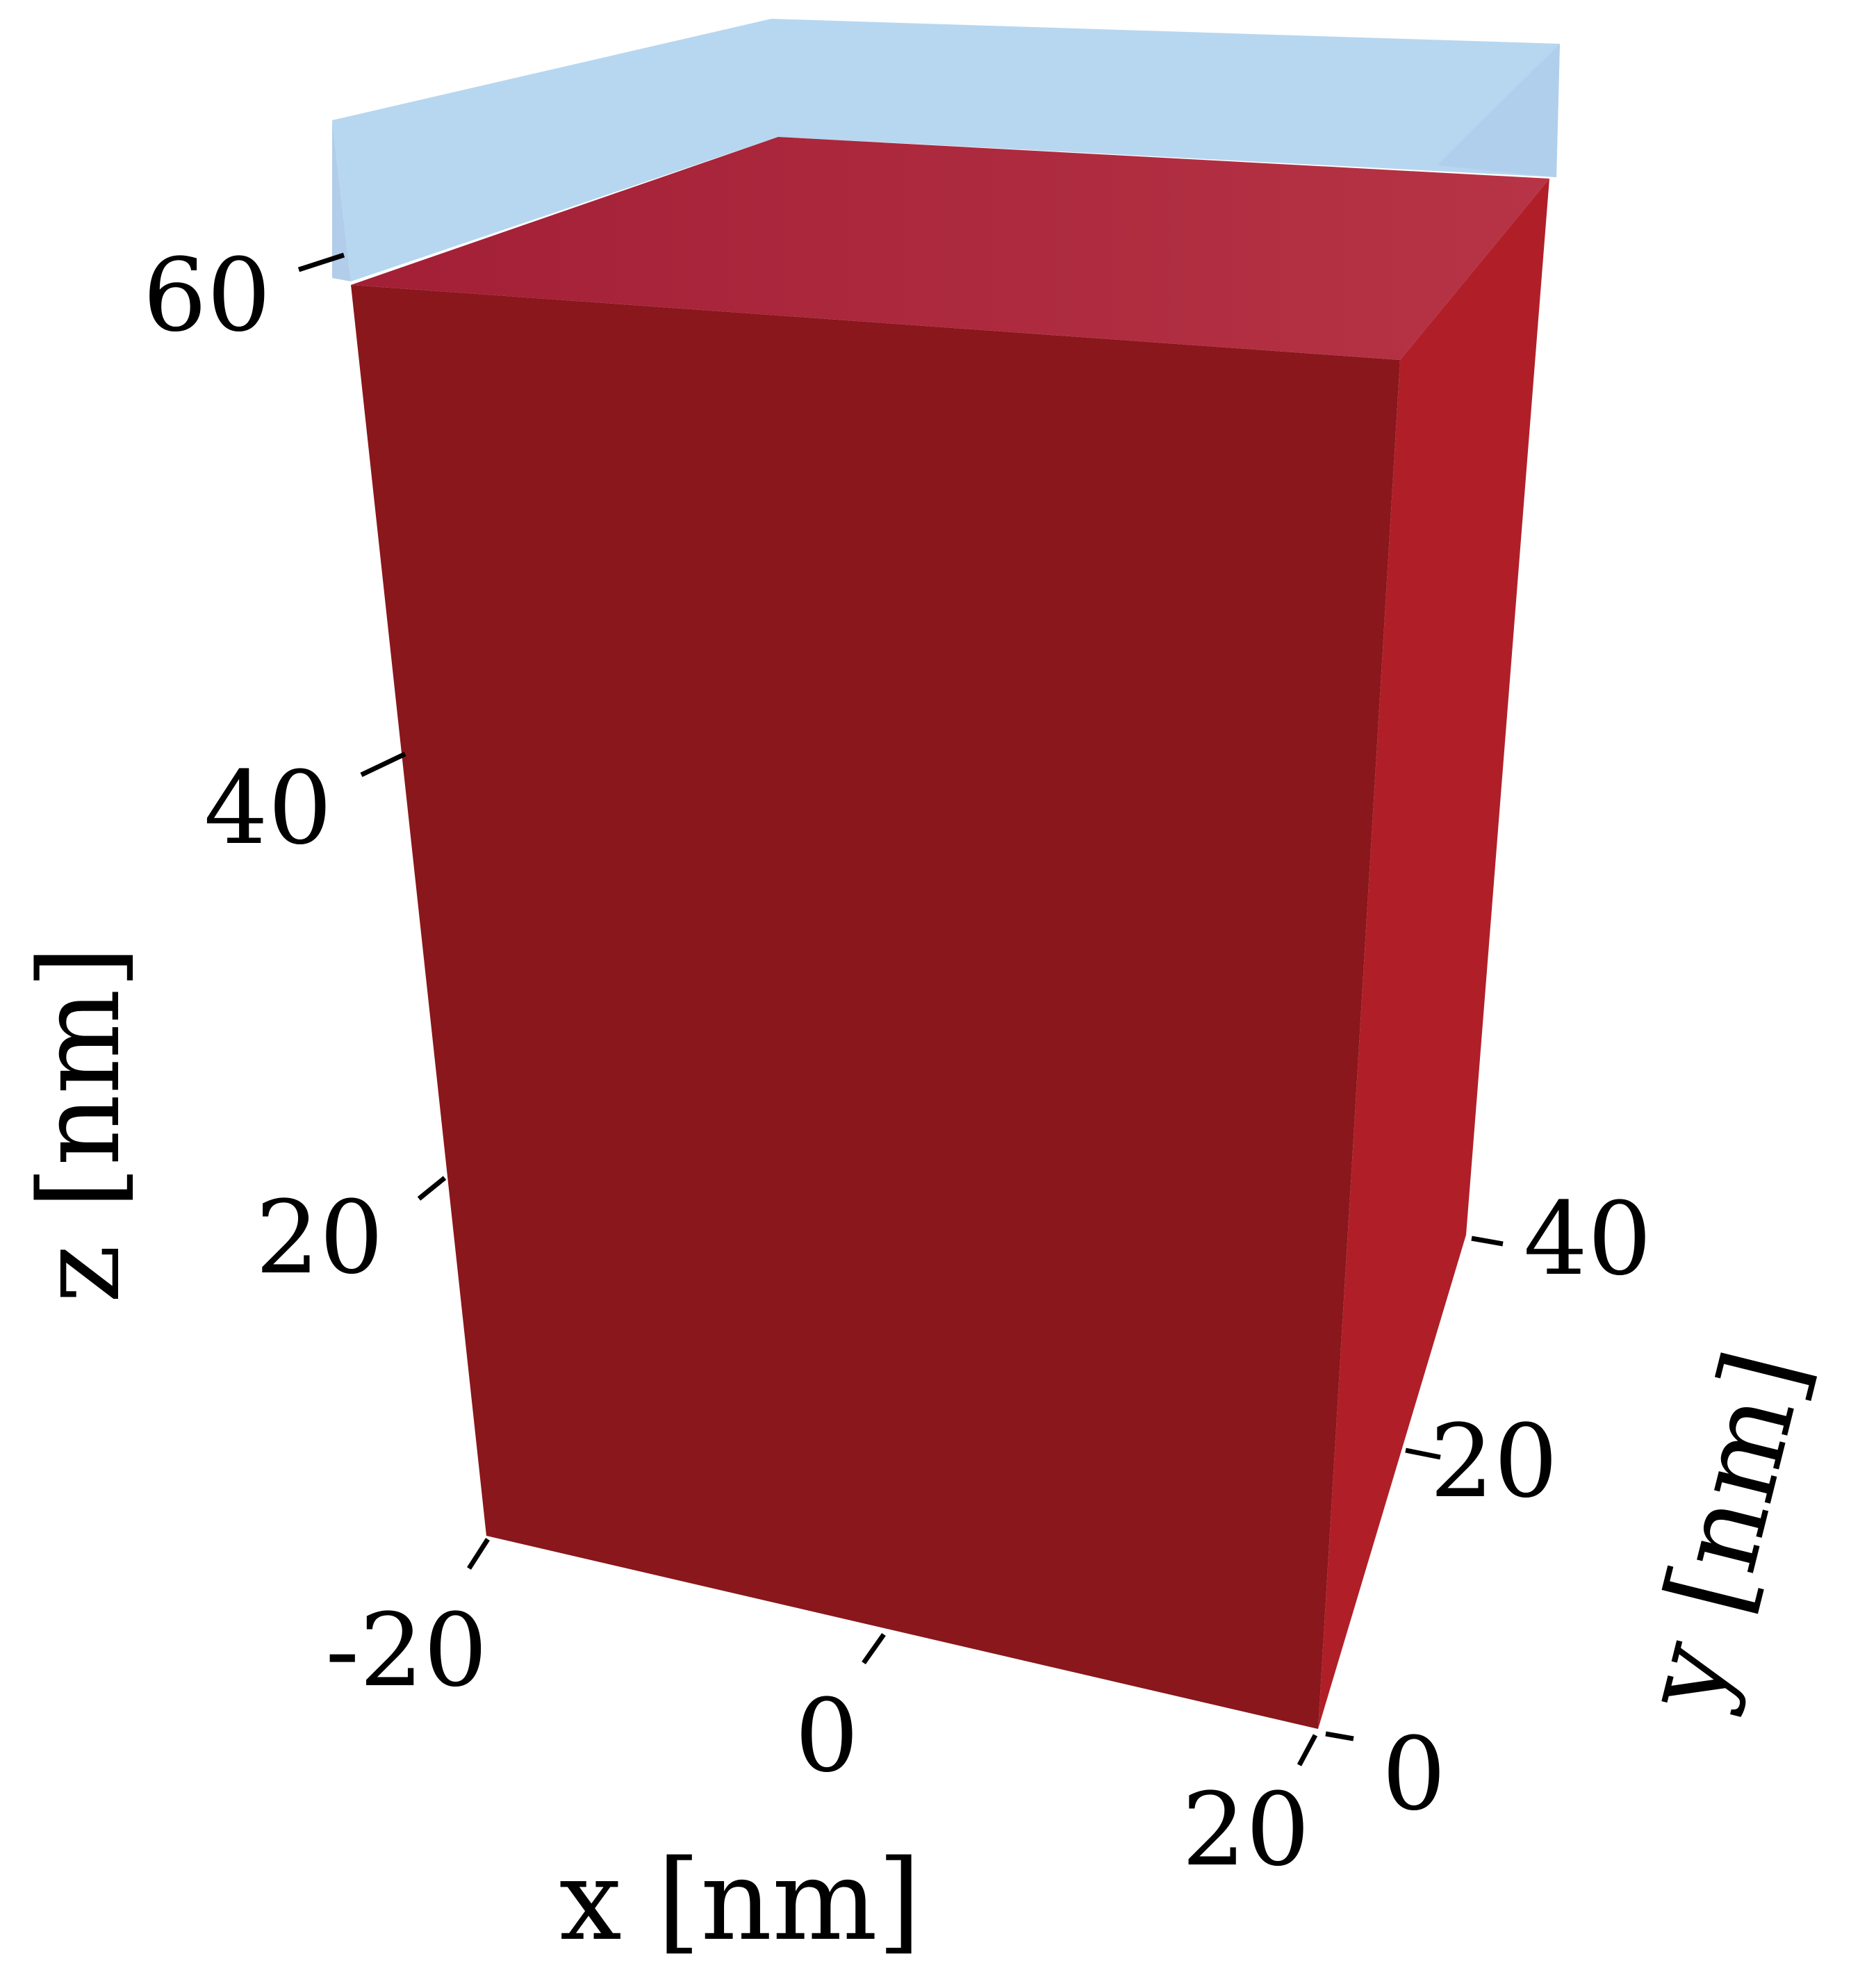 The width and height of the screenshot is (1876, 1968). I want to click on top-layer-side-right, so click(1498, 110).